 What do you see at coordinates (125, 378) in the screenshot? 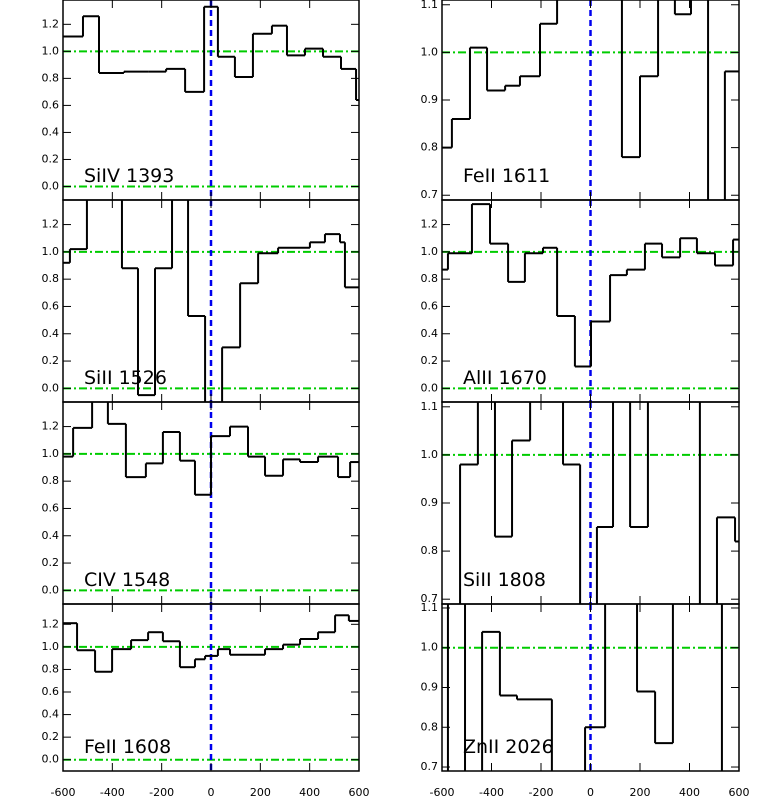
I see `line-label: SiII 1526` at bounding box center [125, 378].